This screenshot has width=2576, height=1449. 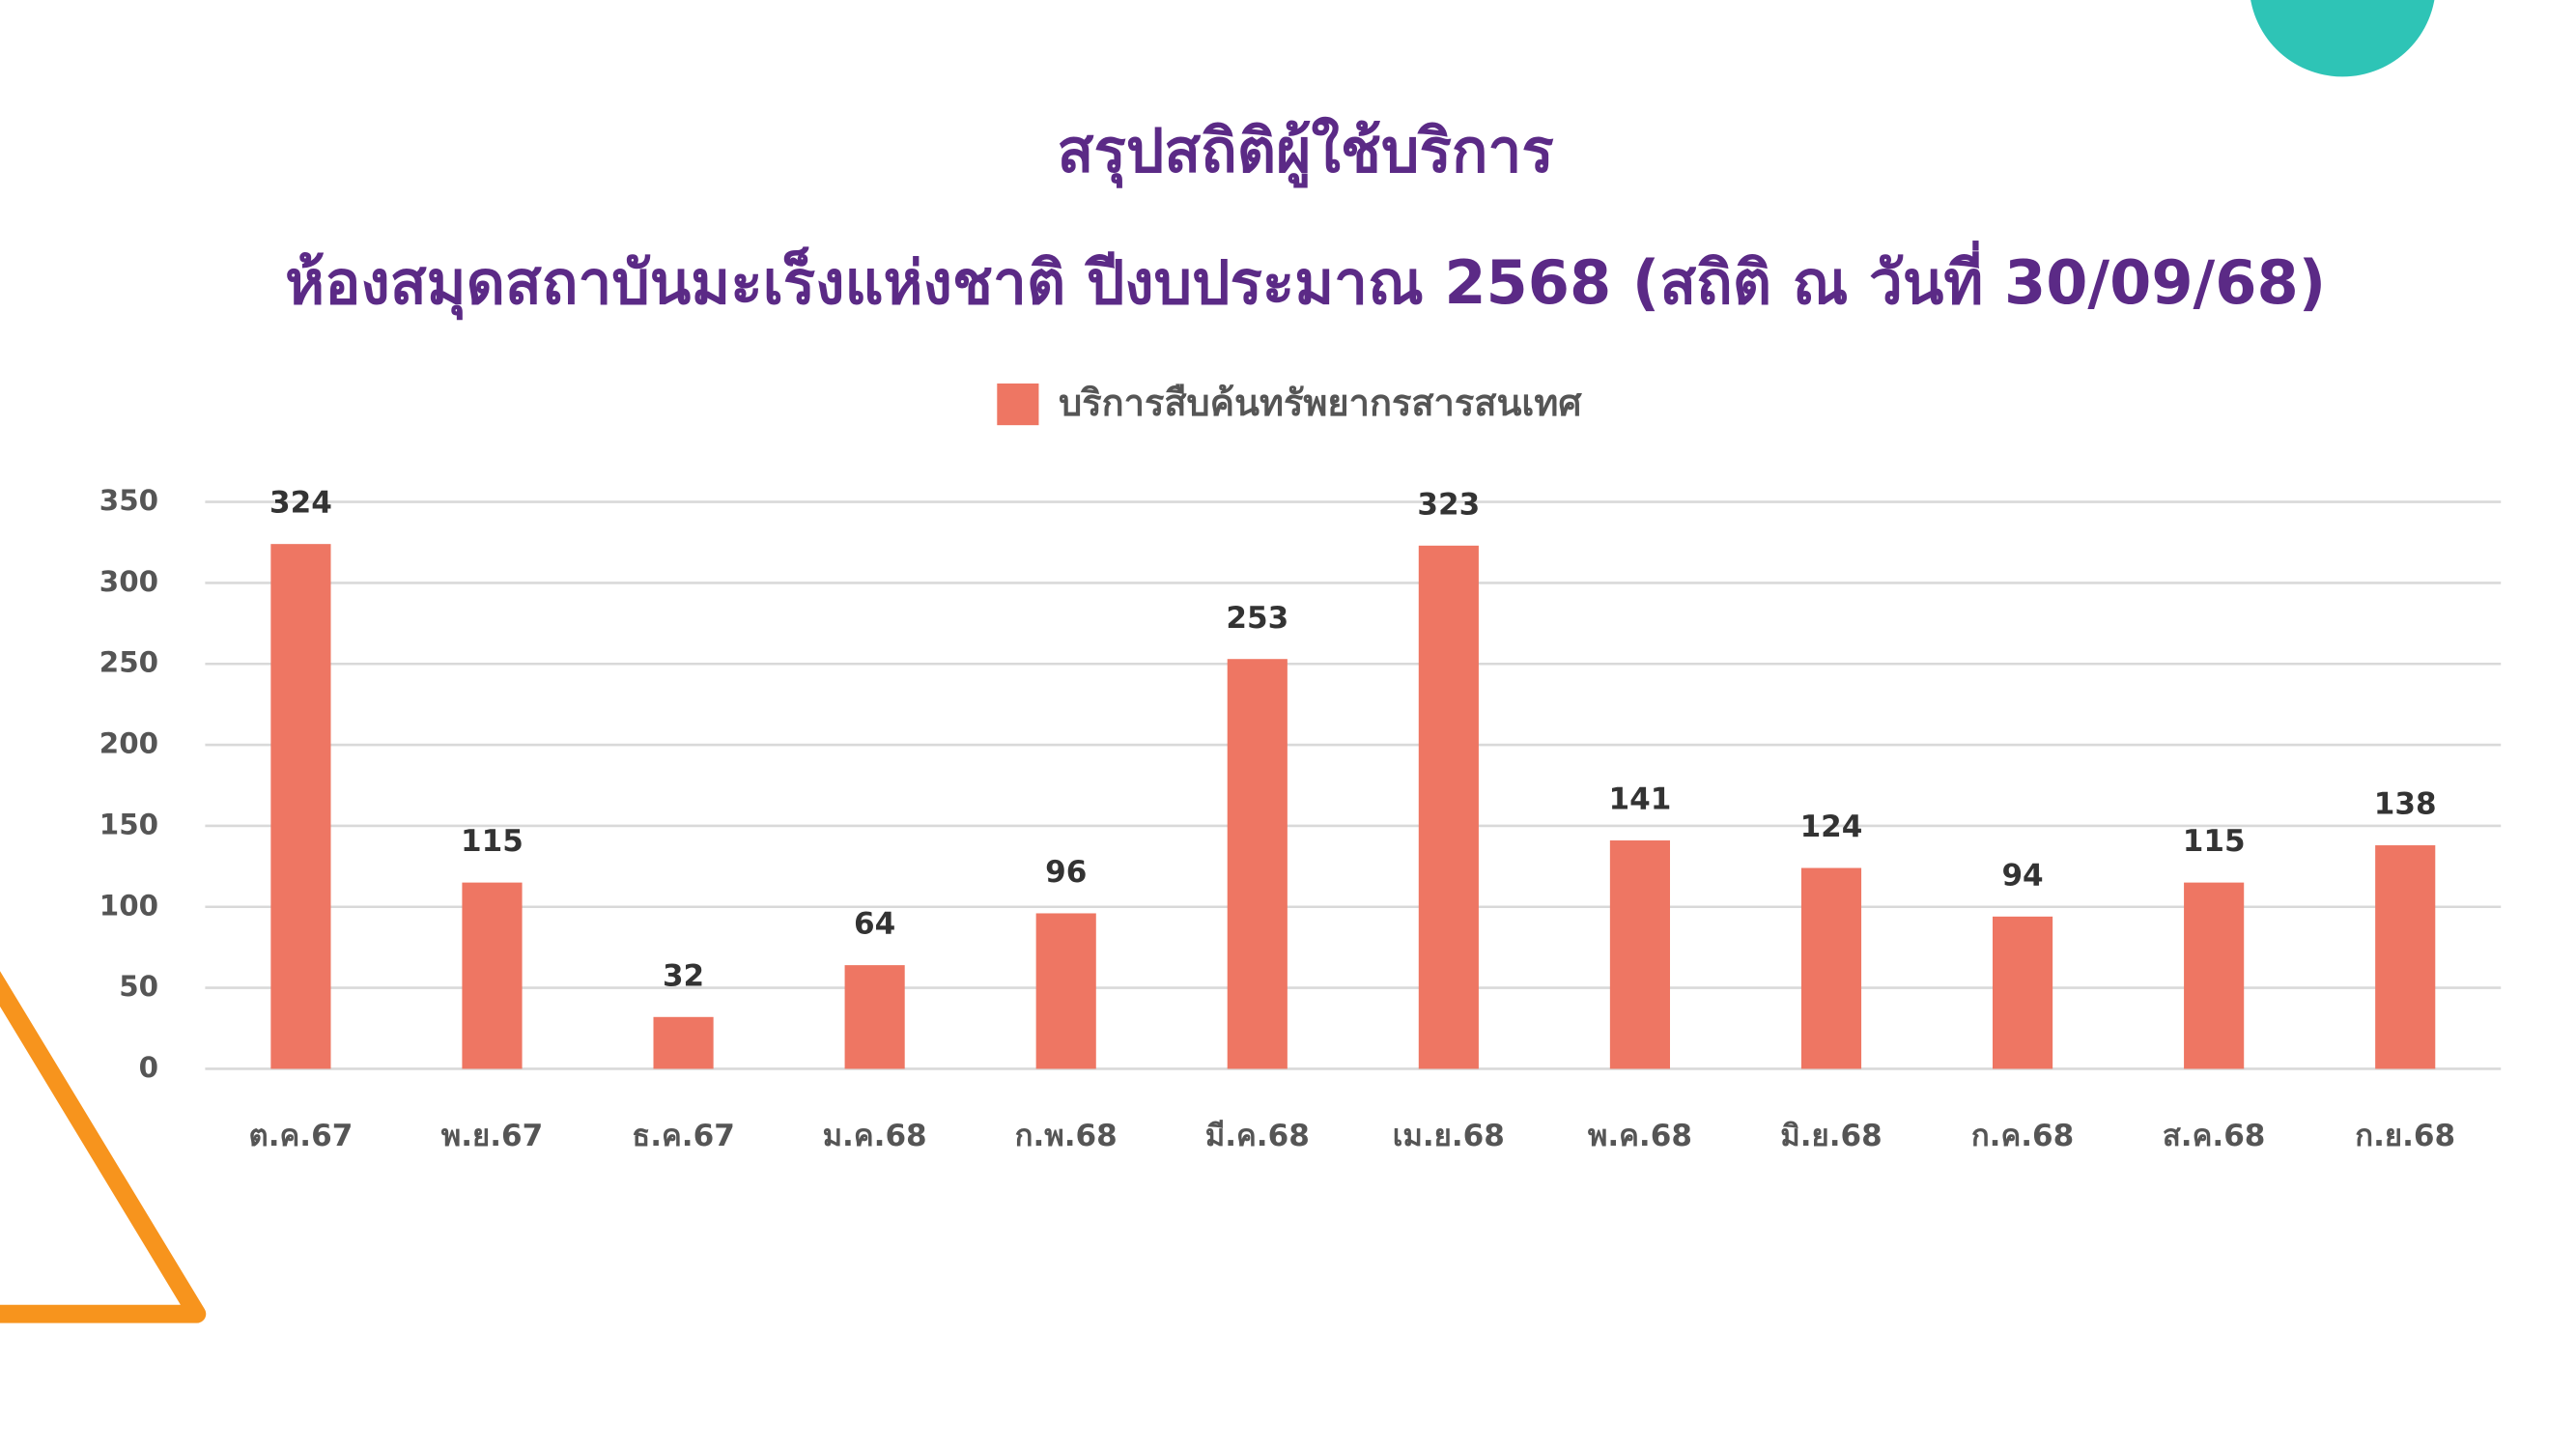 I want to click on data-label: 94, so click(x=2022, y=875).